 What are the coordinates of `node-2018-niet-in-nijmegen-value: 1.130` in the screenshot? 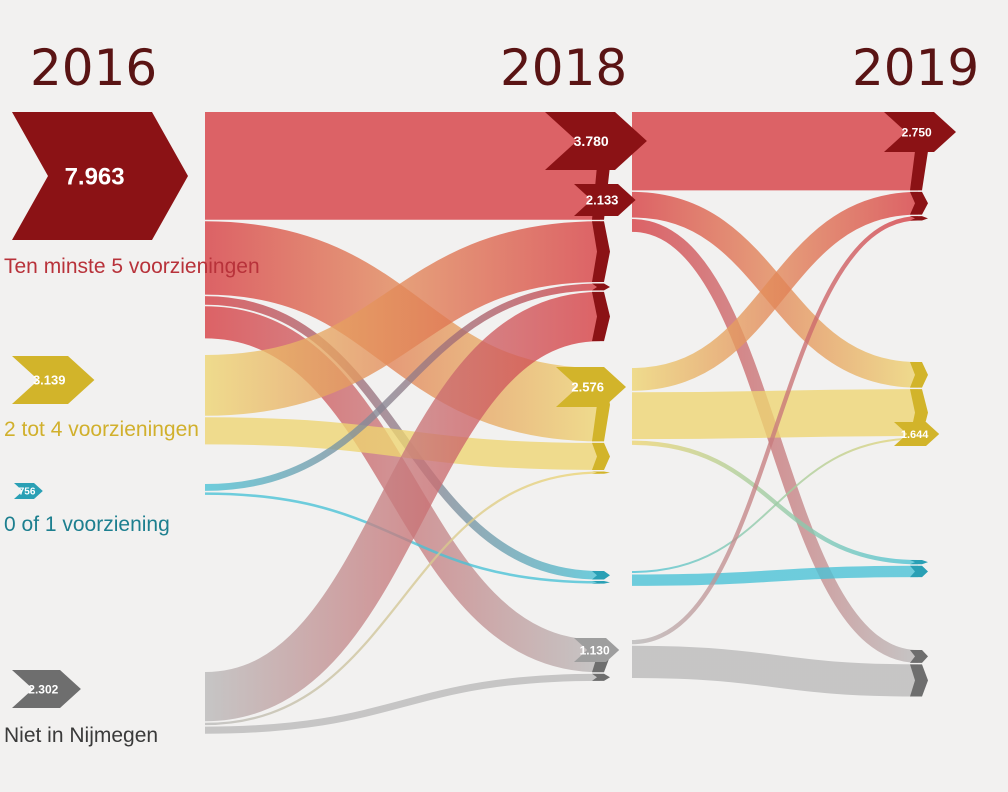 It's located at (595, 650).